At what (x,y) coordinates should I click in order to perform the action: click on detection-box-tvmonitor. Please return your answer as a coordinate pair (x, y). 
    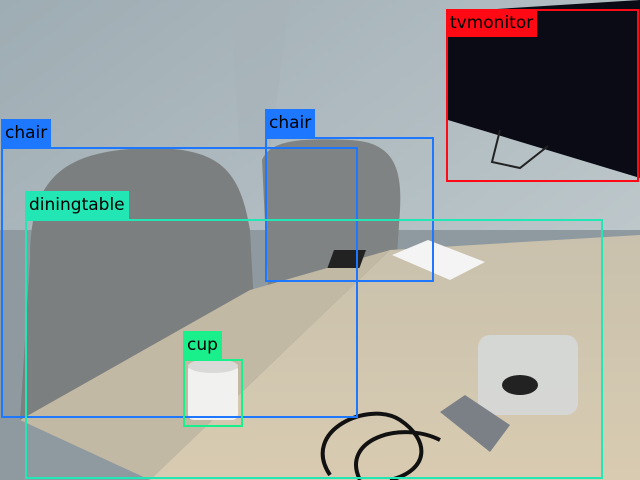
    Looking at the image, I should click on (542, 95).